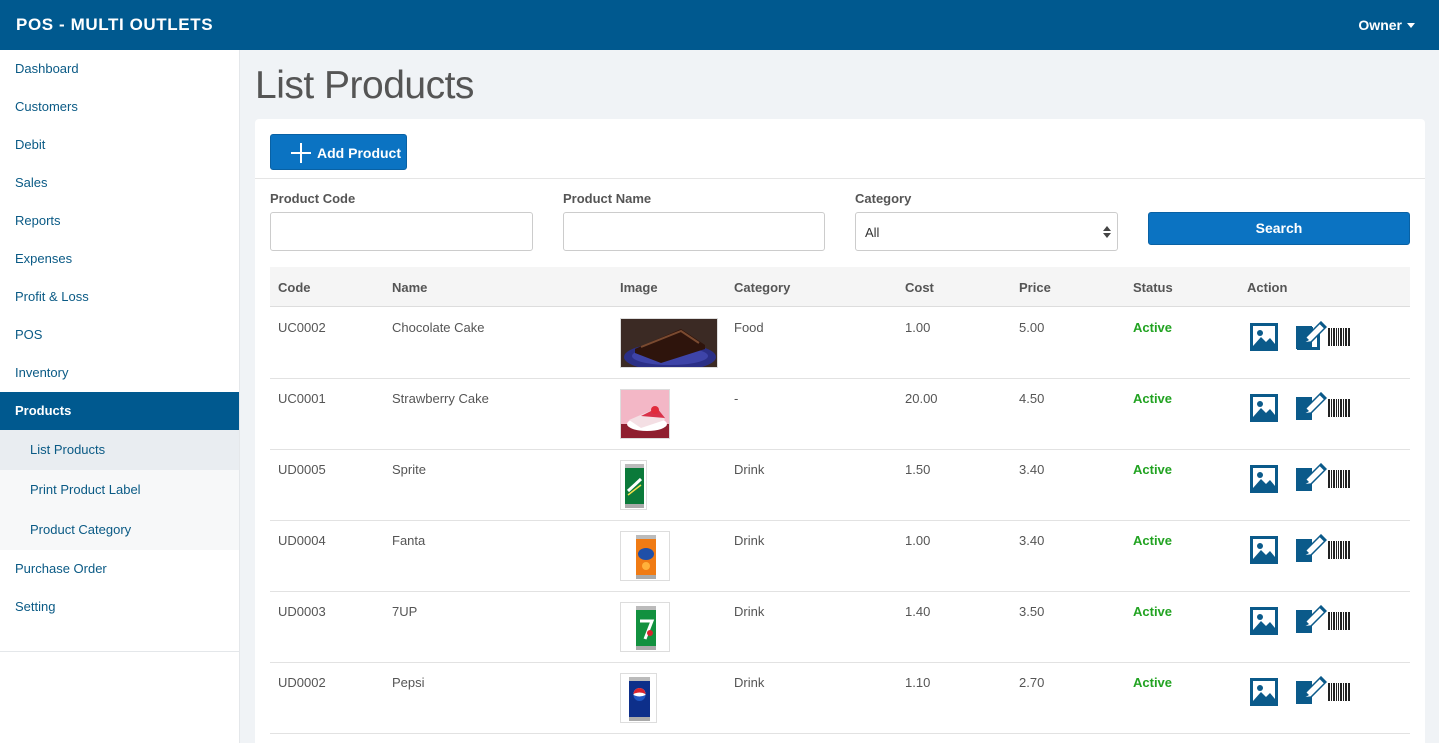 The image size is (1439, 743). Describe the element at coordinates (438, 327) in the screenshot. I see `cell-name: Chocolate Cake` at that location.